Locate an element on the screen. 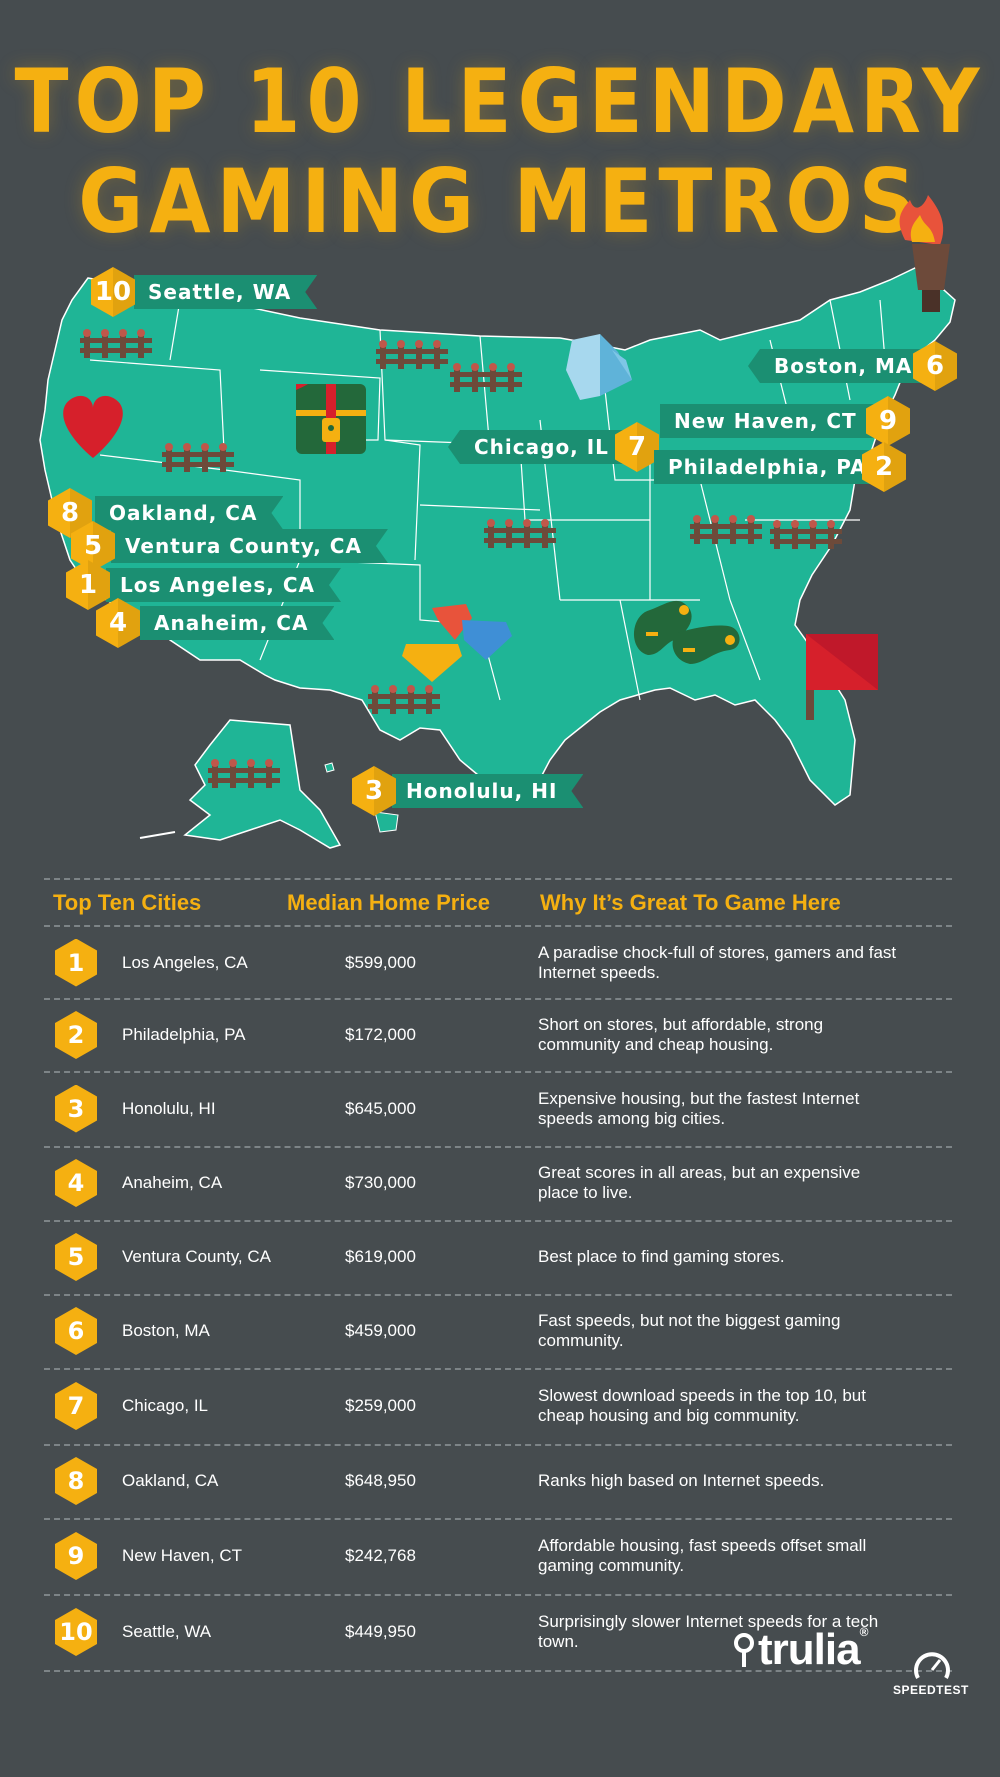  map-rank-badge: 10 is located at coordinates (113, 292).